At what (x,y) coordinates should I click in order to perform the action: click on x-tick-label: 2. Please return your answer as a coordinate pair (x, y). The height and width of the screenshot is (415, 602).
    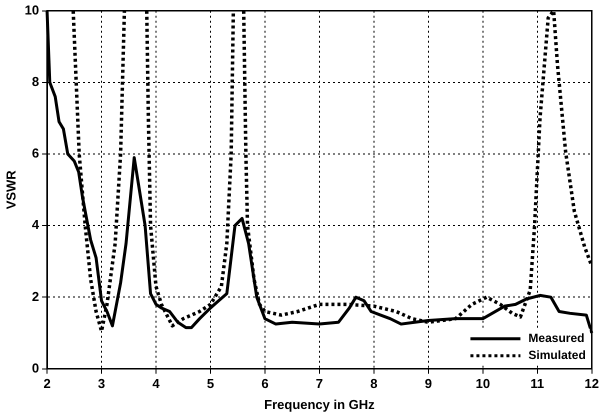
    Looking at the image, I should click on (47, 384).